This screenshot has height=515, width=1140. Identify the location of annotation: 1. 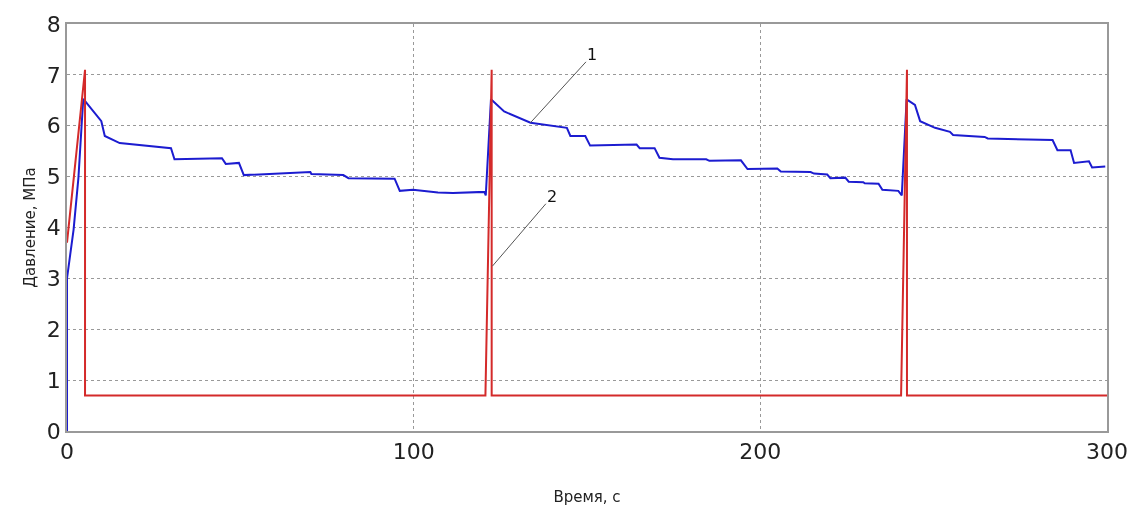
(592, 54).